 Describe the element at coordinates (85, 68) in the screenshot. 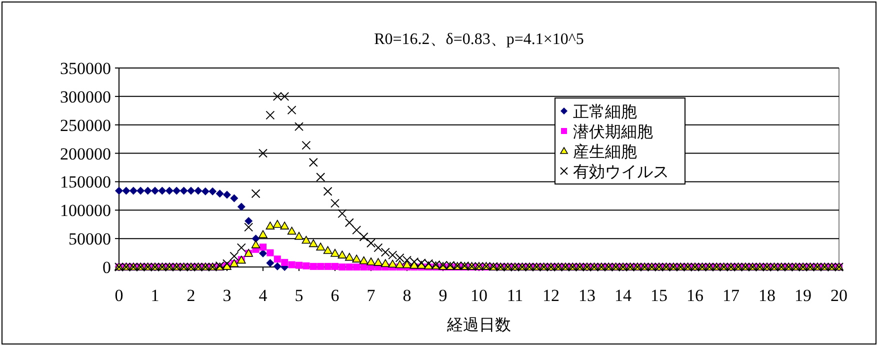

I see `y-tick-label: 350000` at that location.